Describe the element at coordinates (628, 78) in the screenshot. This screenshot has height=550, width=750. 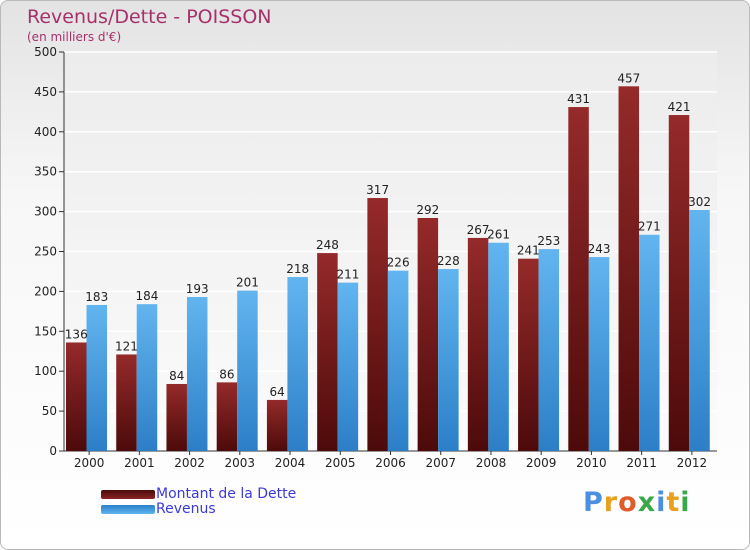
I see `data-label-dette: 457` at that location.